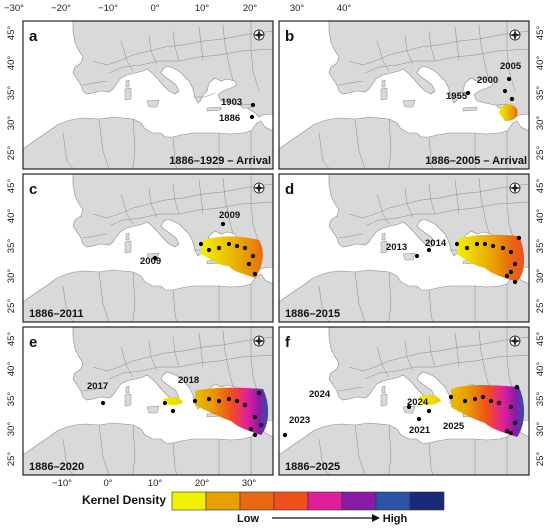 The image size is (550, 528). What do you see at coordinates (56, 467) in the screenshot?
I see `panel-period-title: 1886–2020` at bounding box center [56, 467].